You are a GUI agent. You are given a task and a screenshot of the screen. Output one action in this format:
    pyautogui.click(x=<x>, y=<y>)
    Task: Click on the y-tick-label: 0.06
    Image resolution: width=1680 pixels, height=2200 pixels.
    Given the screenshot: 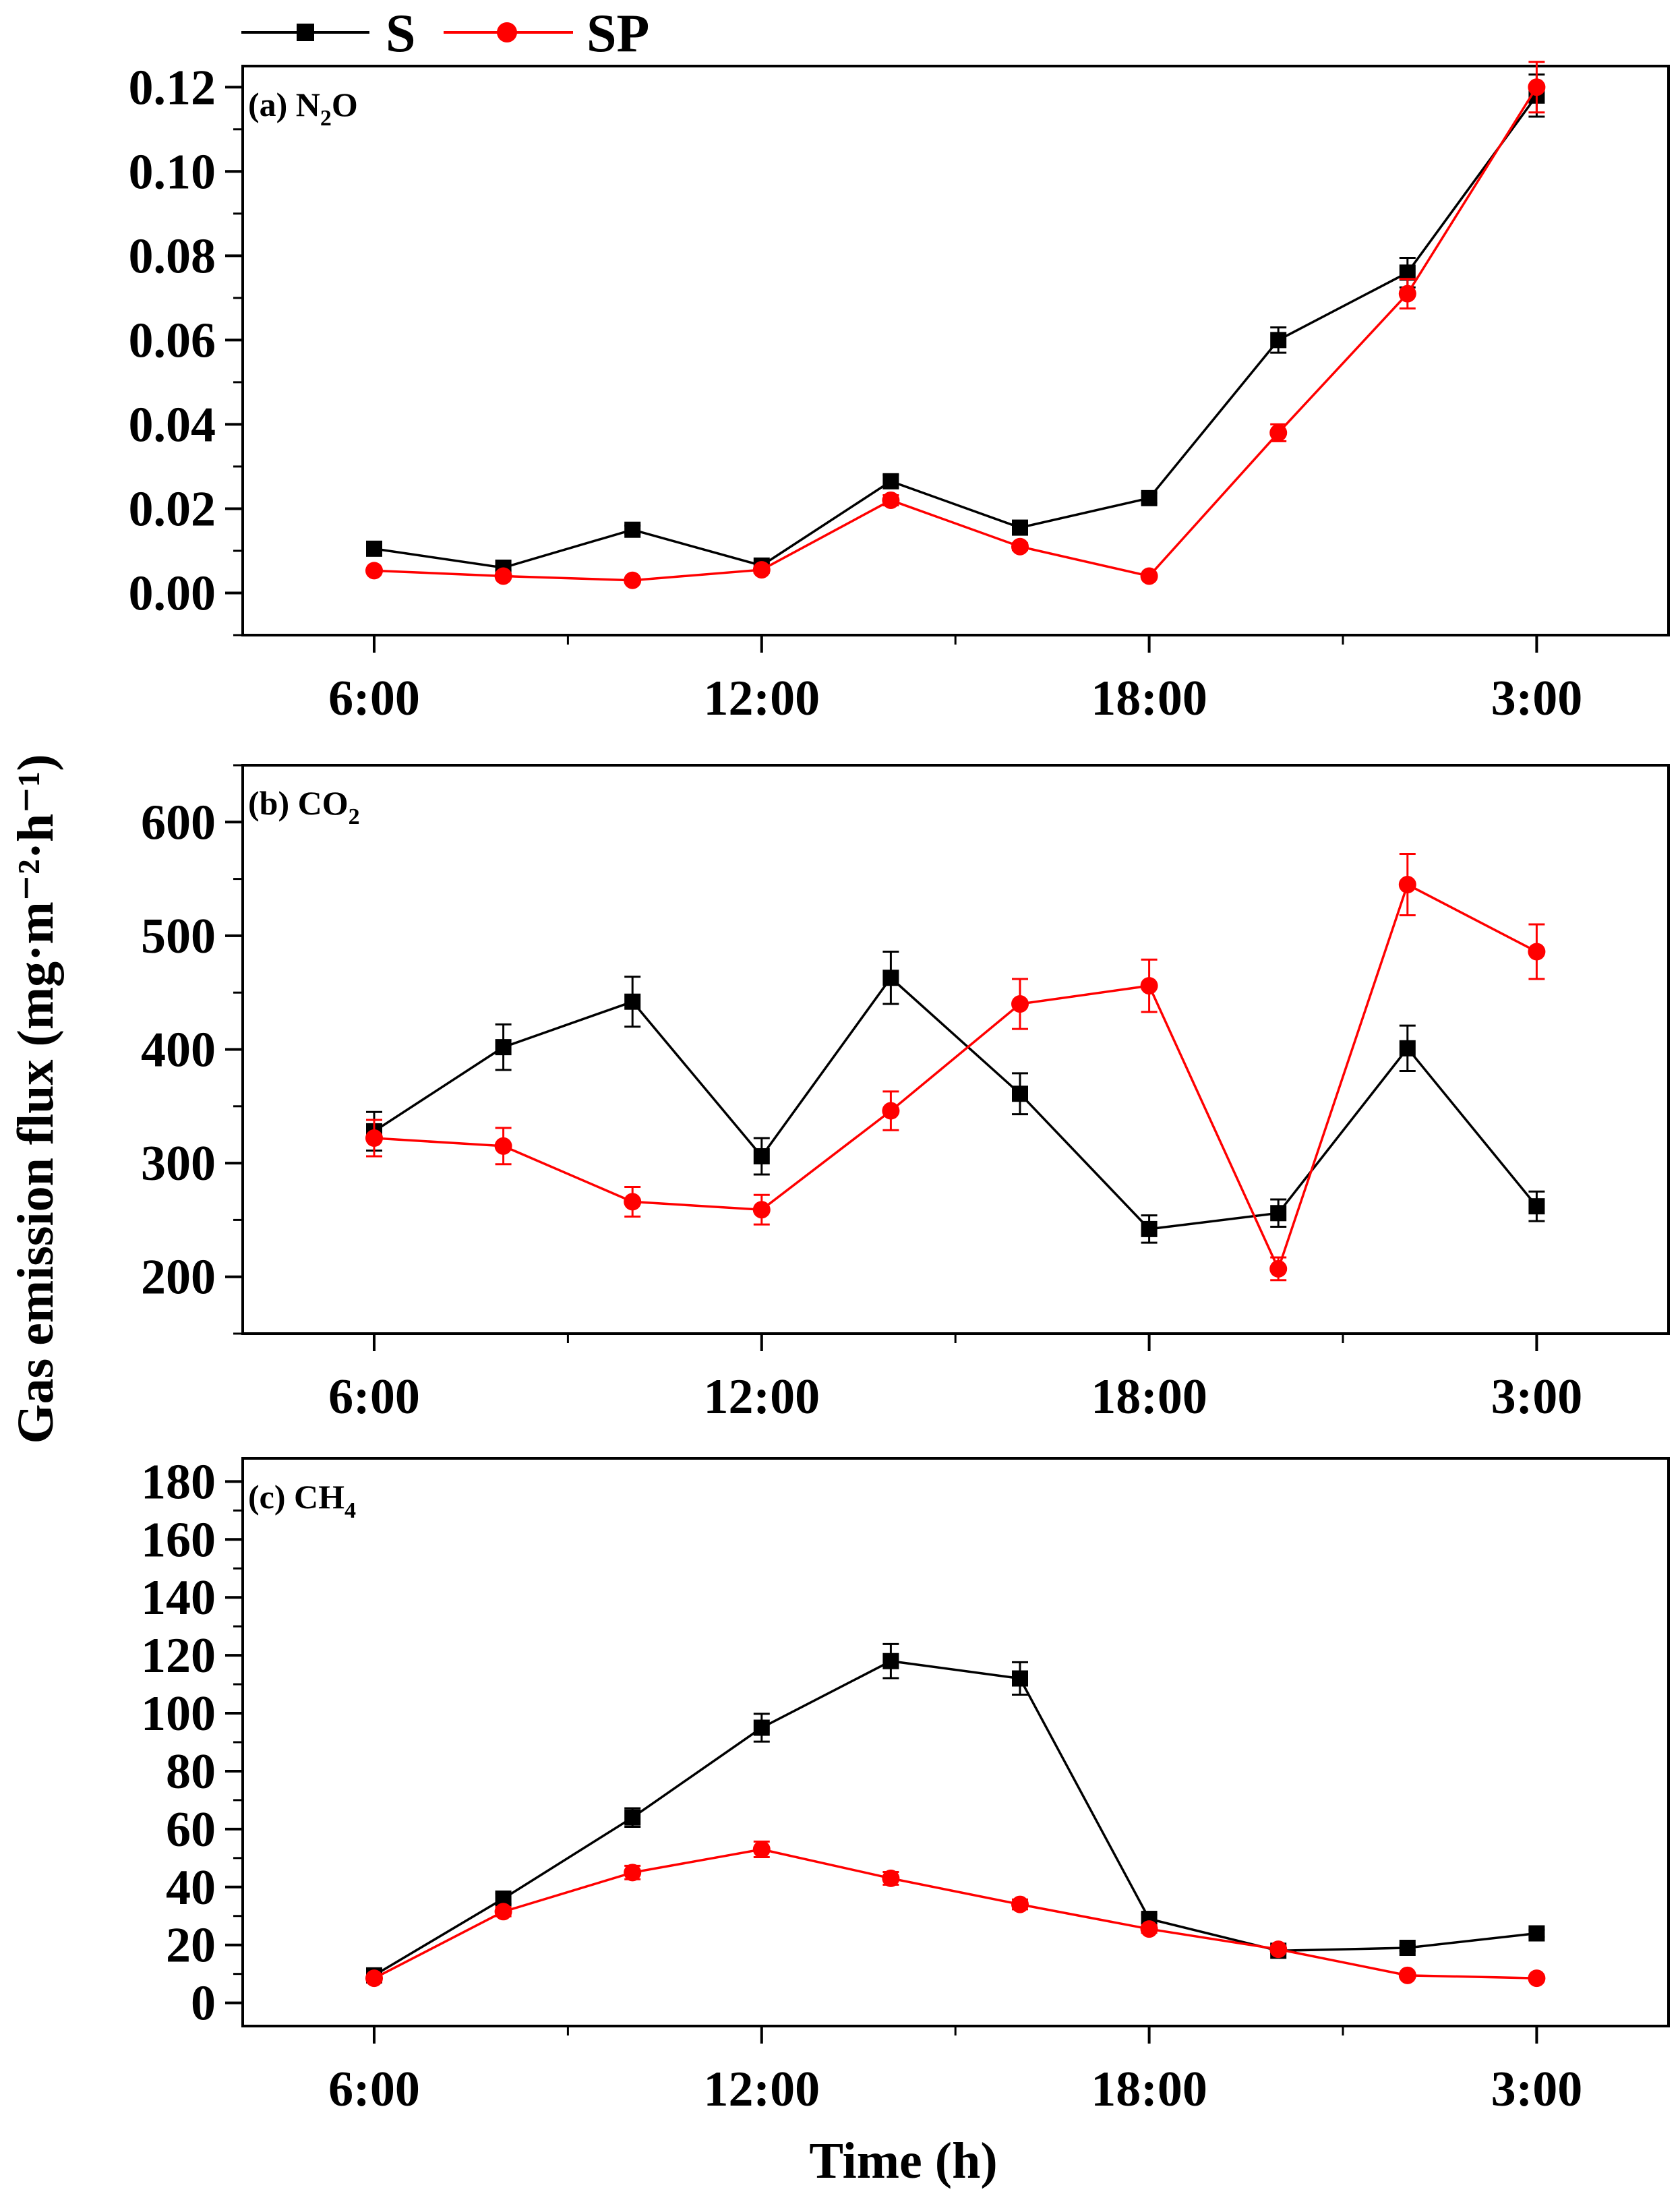 What is the action you would take?
    pyautogui.click(x=172, y=340)
    